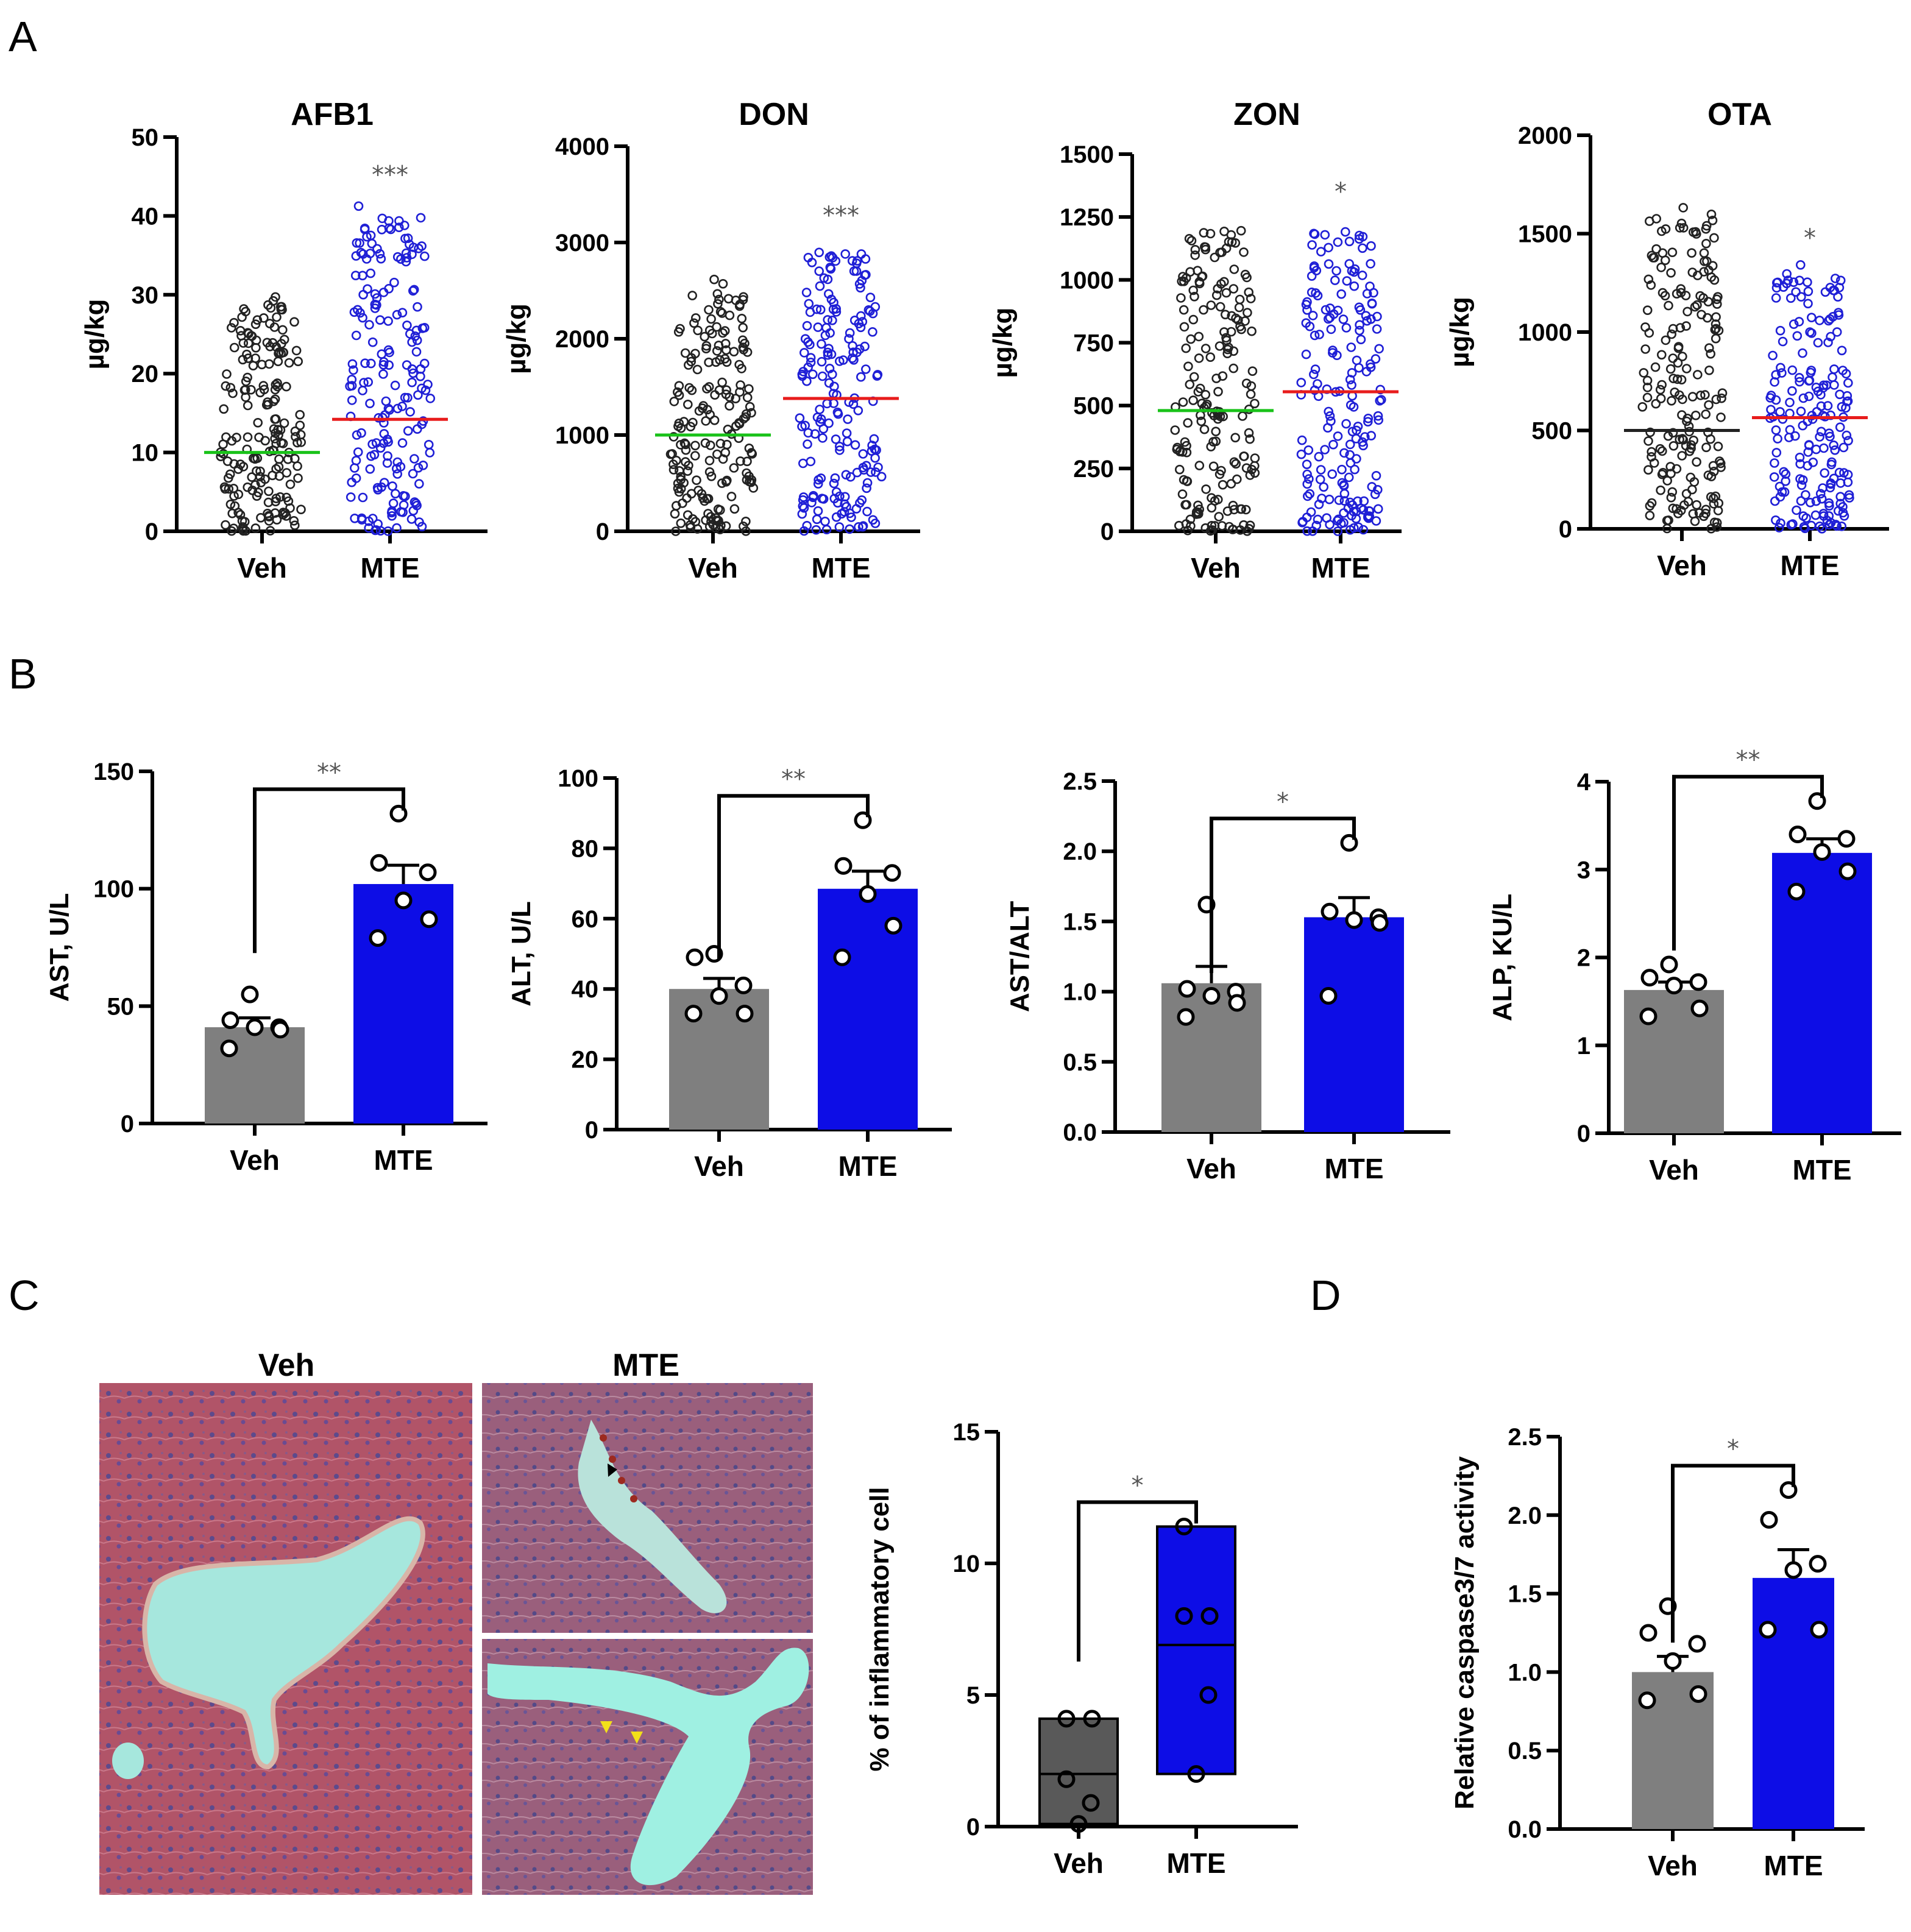 The height and width of the screenshot is (1932, 1911). What do you see at coordinates (95, 334) in the screenshot?
I see `y-axis-label: µg/kg` at bounding box center [95, 334].